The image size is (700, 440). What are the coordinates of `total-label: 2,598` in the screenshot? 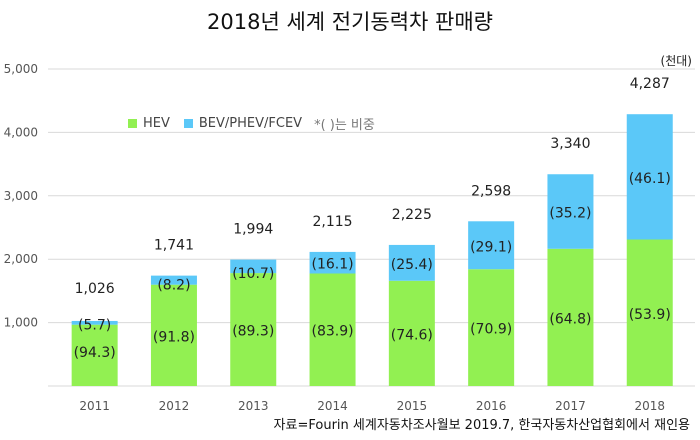 It's located at (491, 191).